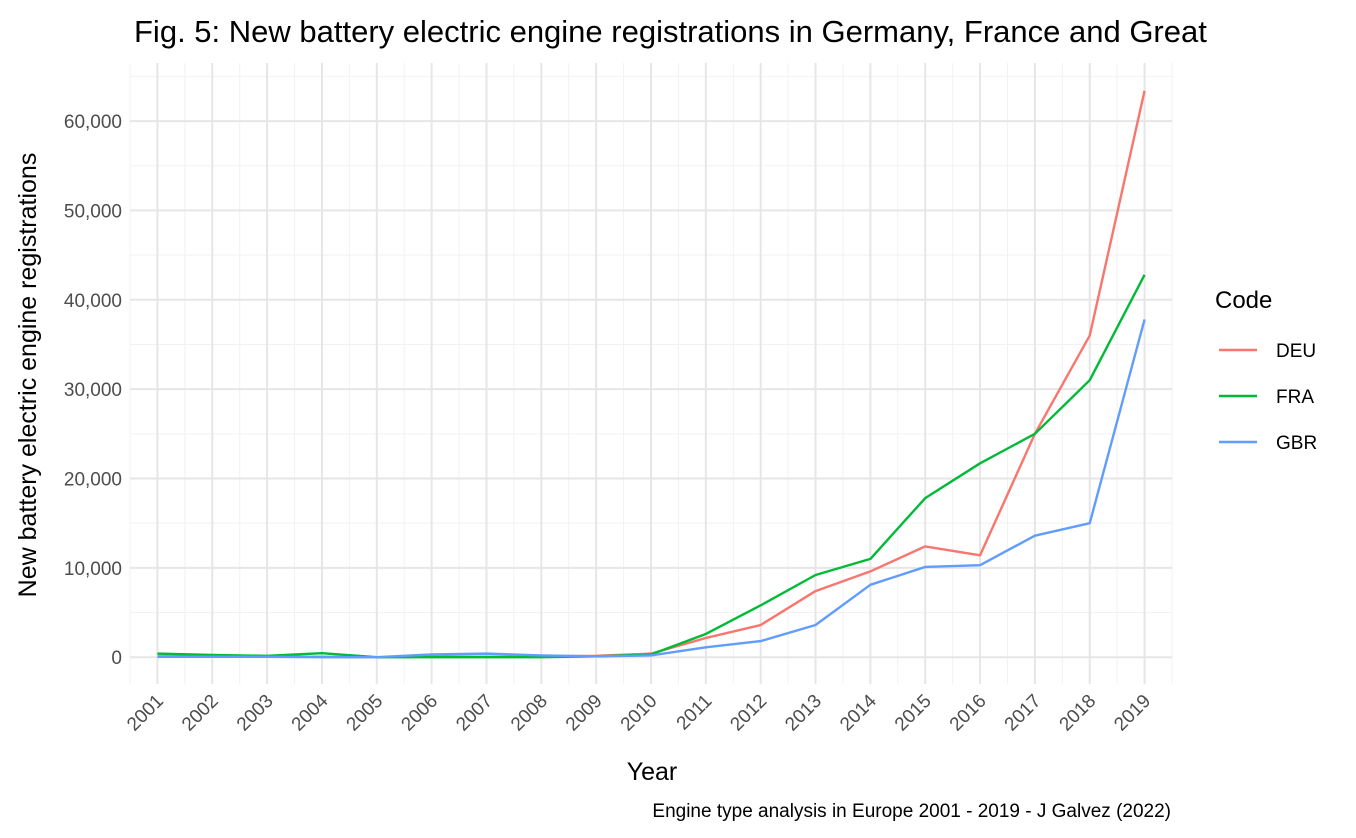  What do you see at coordinates (93, 211) in the screenshot?
I see `y-tick-label: 50,000` at bounding box center [93, 211].